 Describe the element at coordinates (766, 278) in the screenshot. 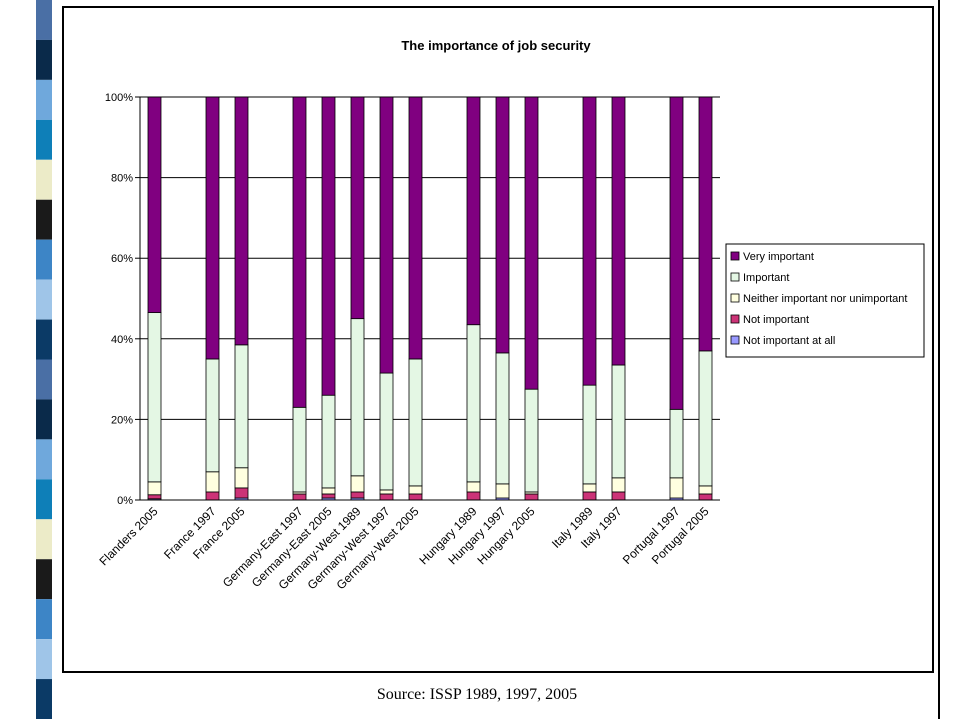

I see `legend-label: Important` at that location.